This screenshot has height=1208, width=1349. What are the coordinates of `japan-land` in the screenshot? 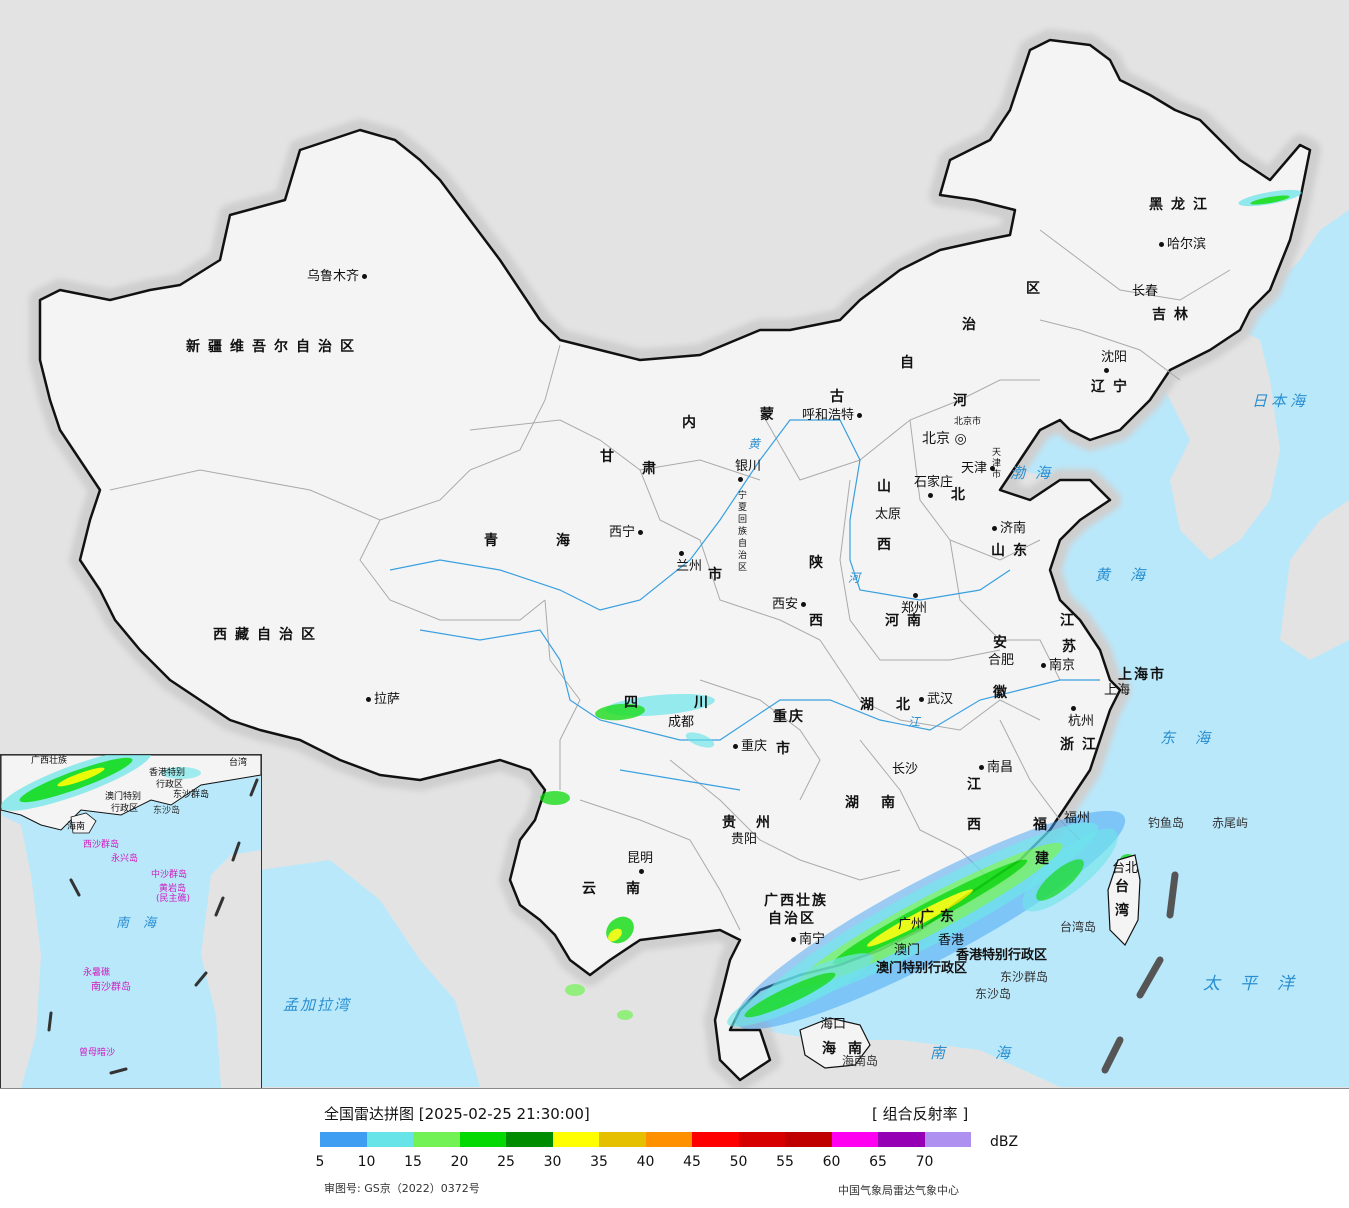 It's located at (1314, 580).